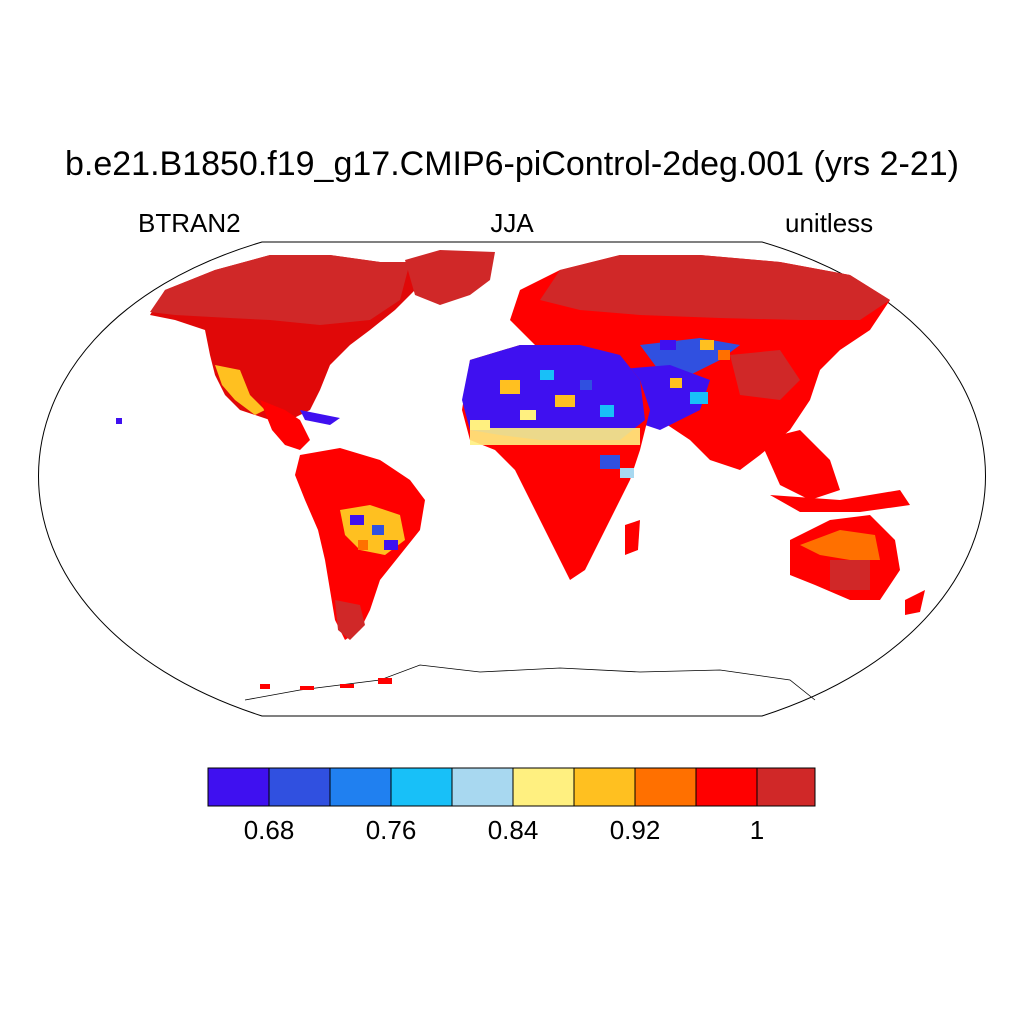 This screenshot has width=1024, height=1024. What do you see at coordinates (840, 545) in the screenshot?
I see `australia-dry` at bounding box center [840, 545].